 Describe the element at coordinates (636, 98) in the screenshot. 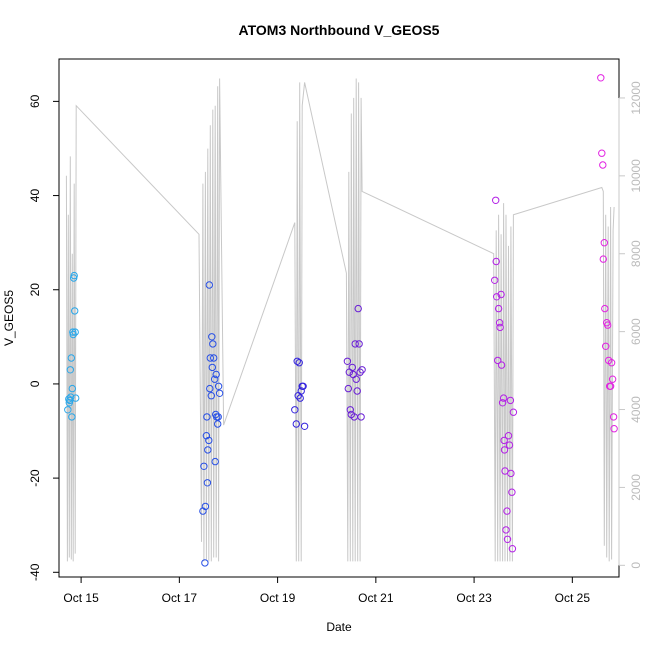

I see `secondary-tick-label: 12000` at that location.